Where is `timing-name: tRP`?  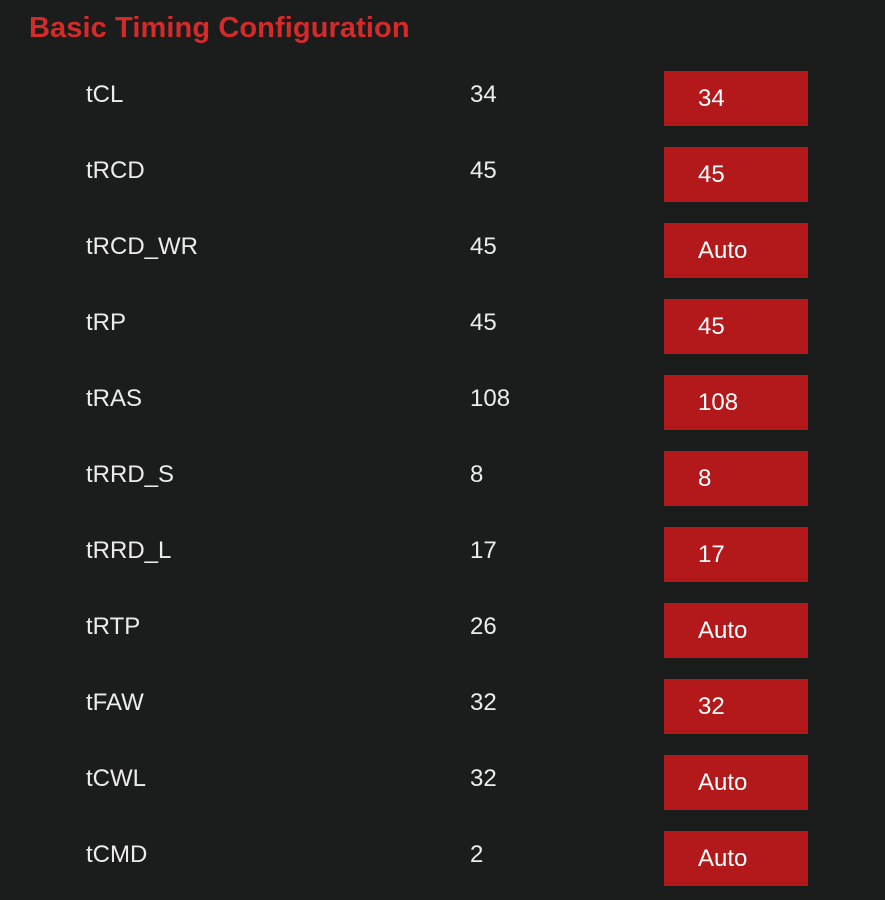
timing-name: tRP is located at coordinates (106, 322).